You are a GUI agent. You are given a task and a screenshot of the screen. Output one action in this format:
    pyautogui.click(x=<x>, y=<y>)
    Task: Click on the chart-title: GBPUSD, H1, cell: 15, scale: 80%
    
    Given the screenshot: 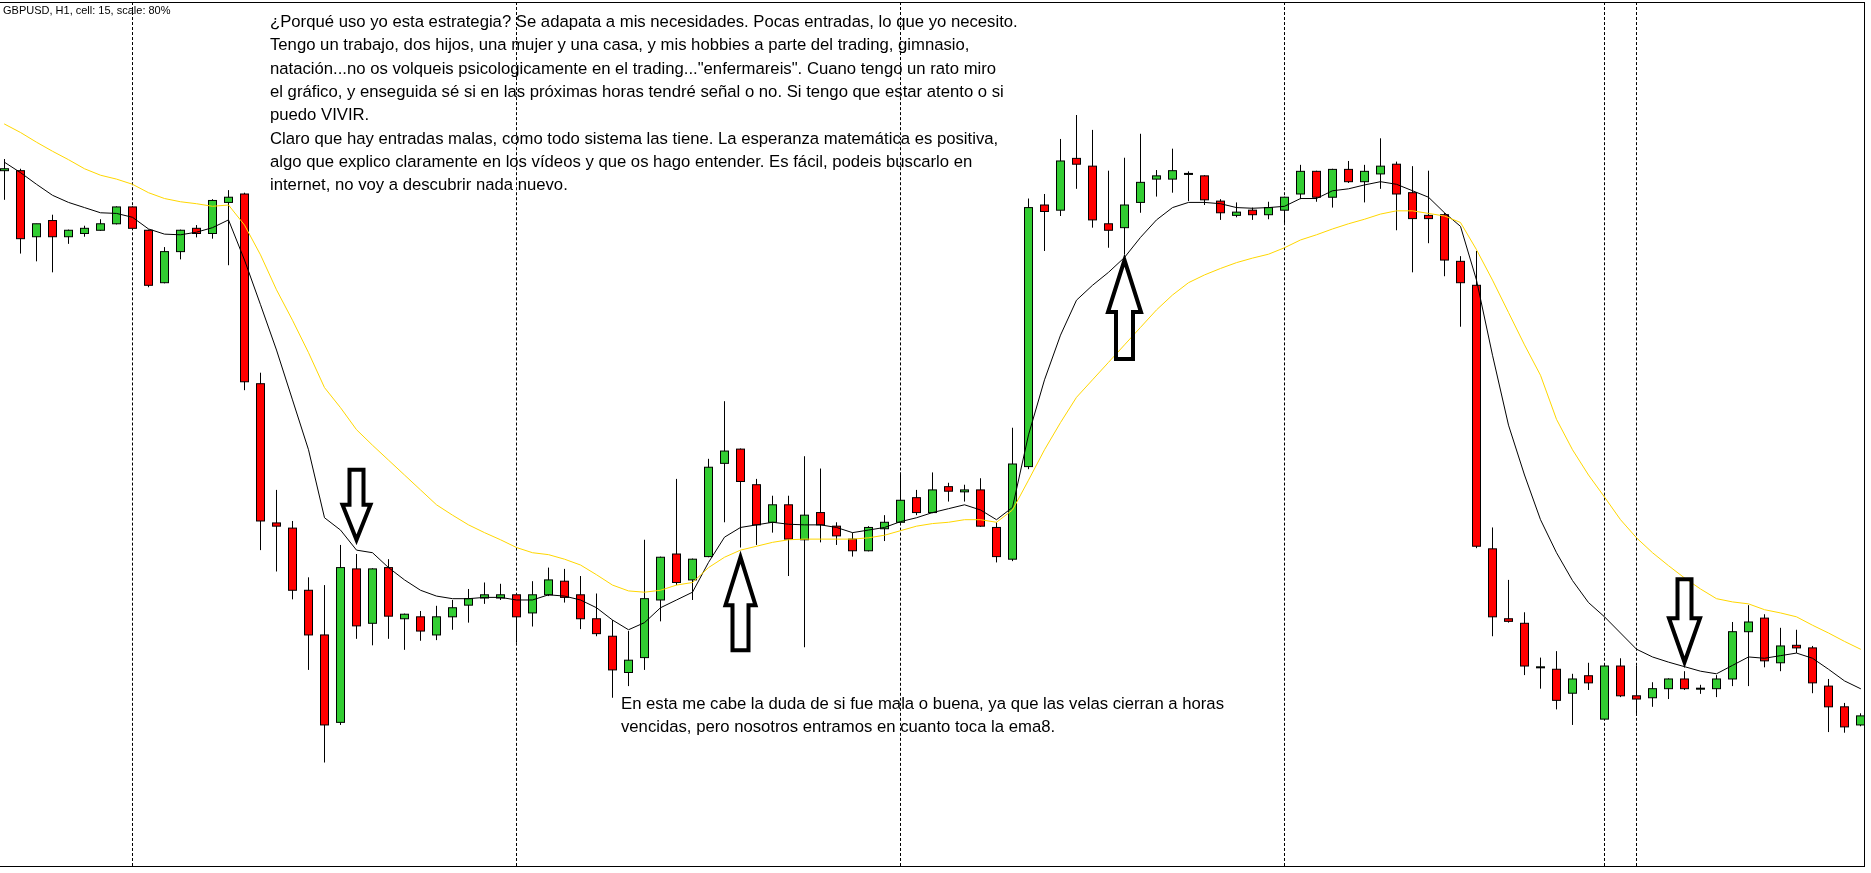 What is the action you would take?
    pyautogui.click(x=87, y=10)
    